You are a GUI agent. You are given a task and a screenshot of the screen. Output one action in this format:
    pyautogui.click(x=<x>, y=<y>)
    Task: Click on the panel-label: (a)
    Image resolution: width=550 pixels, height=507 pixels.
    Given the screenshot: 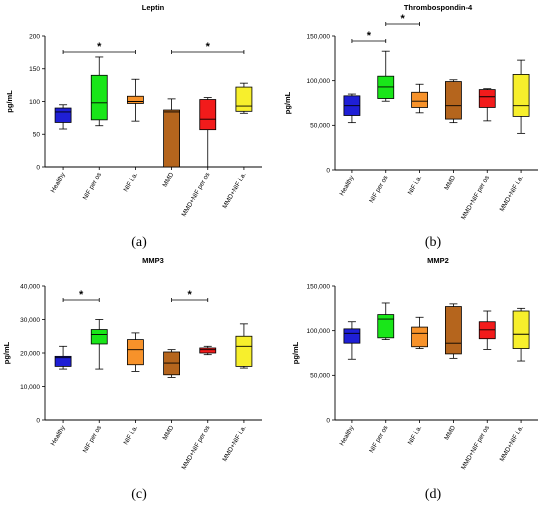 What is the action you would take?
    pyautogui.click(x=139, y=242)
    